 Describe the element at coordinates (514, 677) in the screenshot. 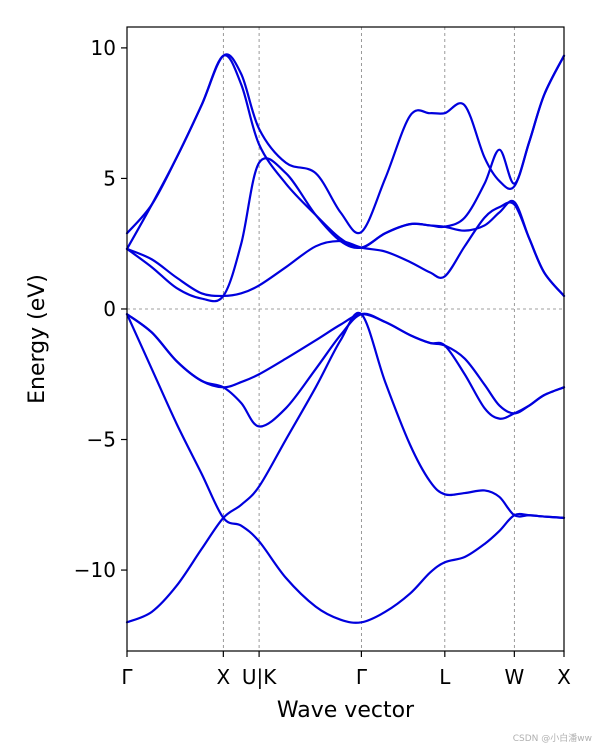

I see `x-tick-label: W` at that location.